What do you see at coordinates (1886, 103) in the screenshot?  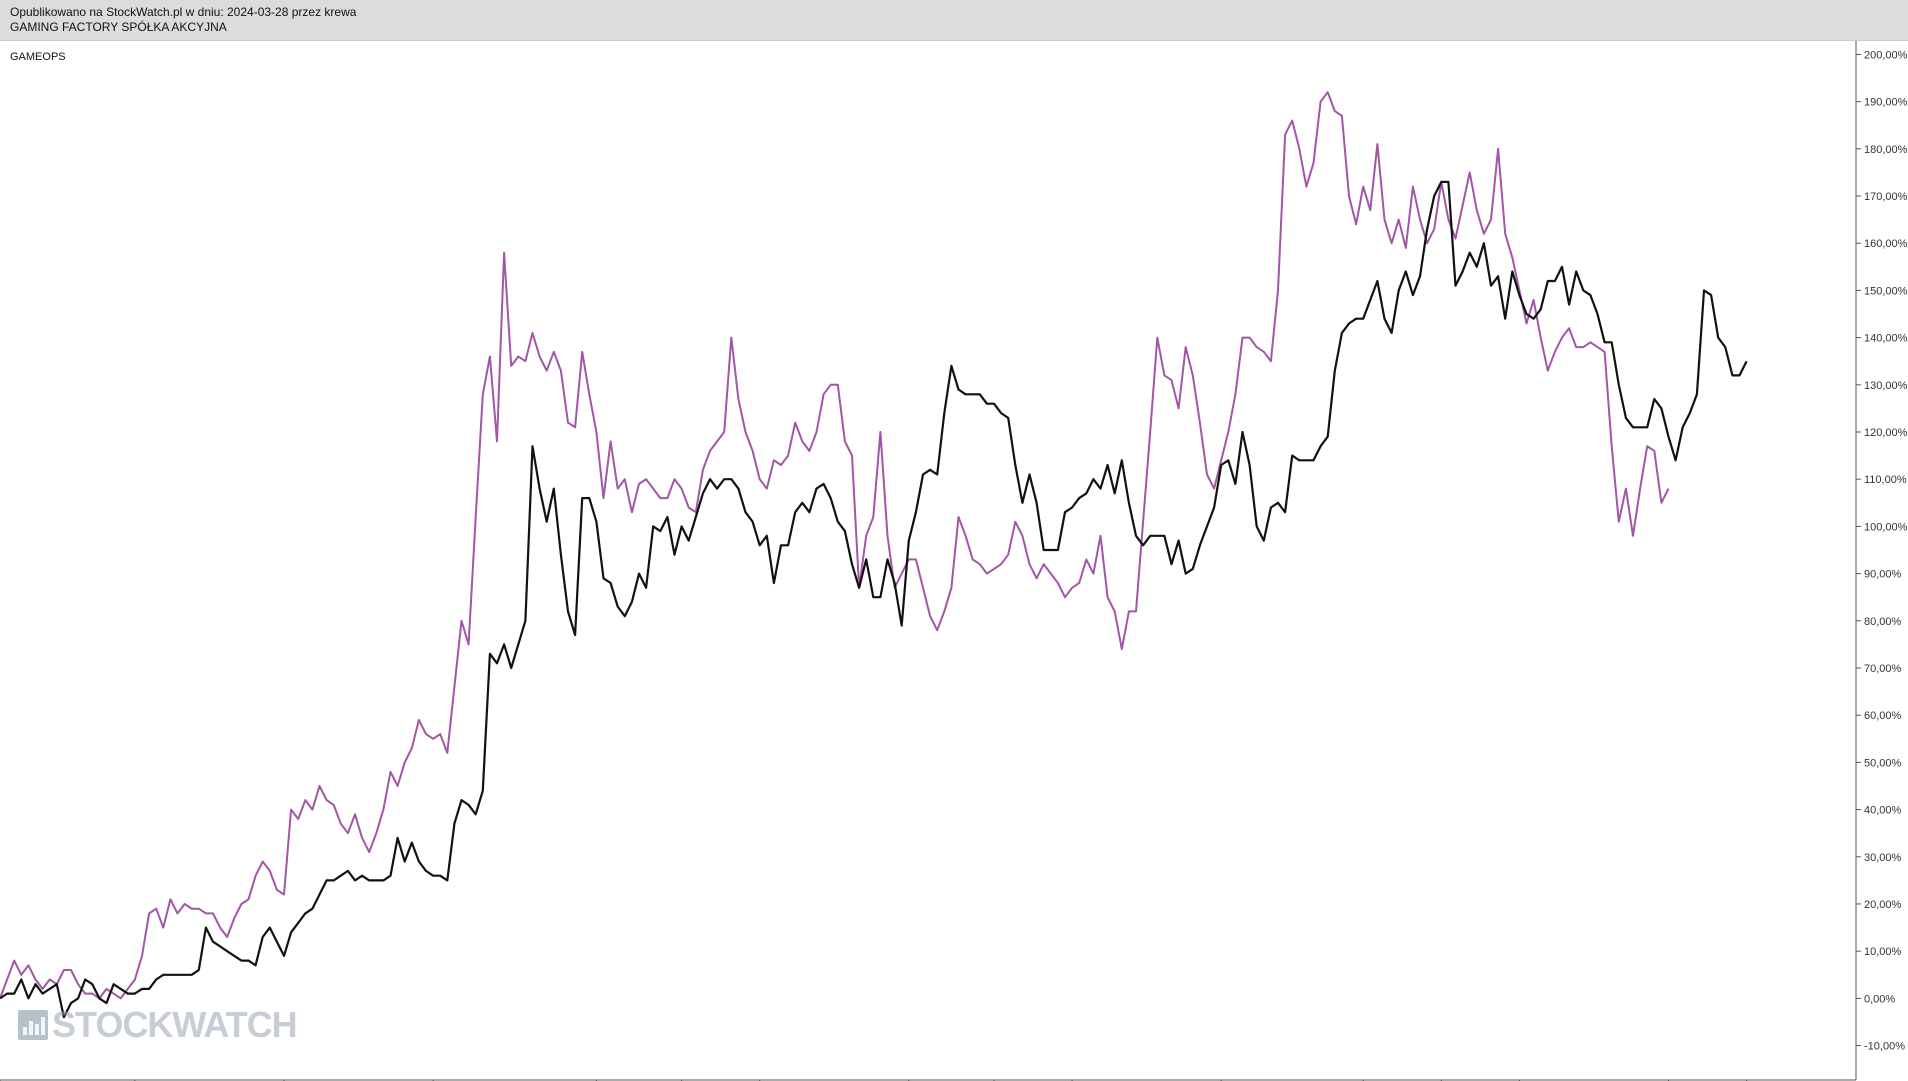 I see `y-tick-label: 190,00%` at bounding box center [1886, 103].